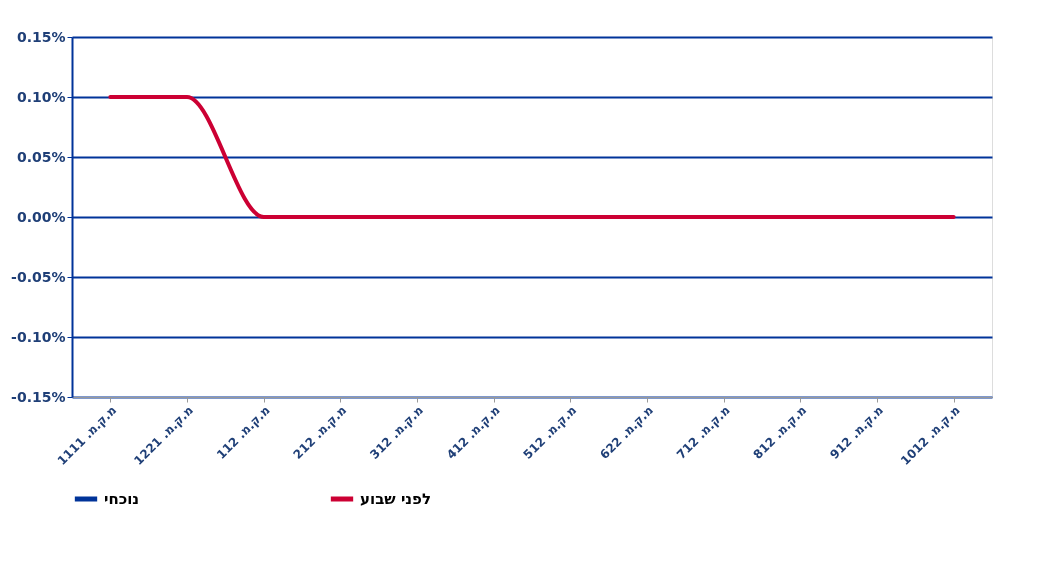 Image resolution: width=1048 pixels, height=566 pixels. Describe the element at coordinates (87, 435) in the screenshot. I see `x-tick-label: מ.ק.מ. 1111` at that location.